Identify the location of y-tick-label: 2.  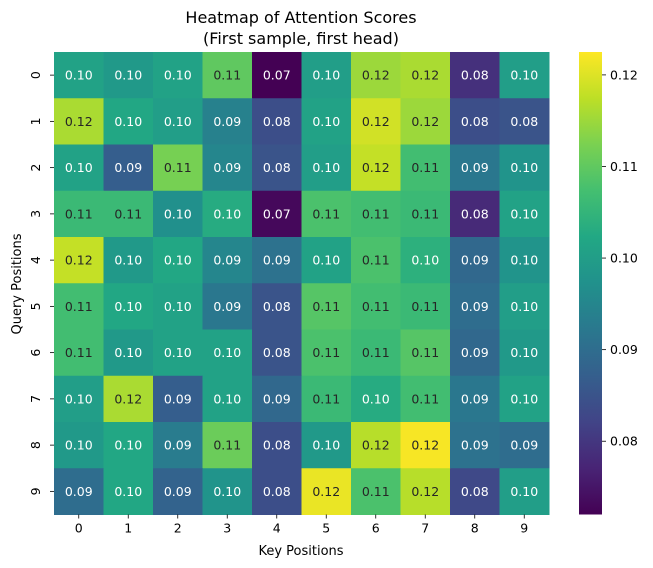
(35, 168).